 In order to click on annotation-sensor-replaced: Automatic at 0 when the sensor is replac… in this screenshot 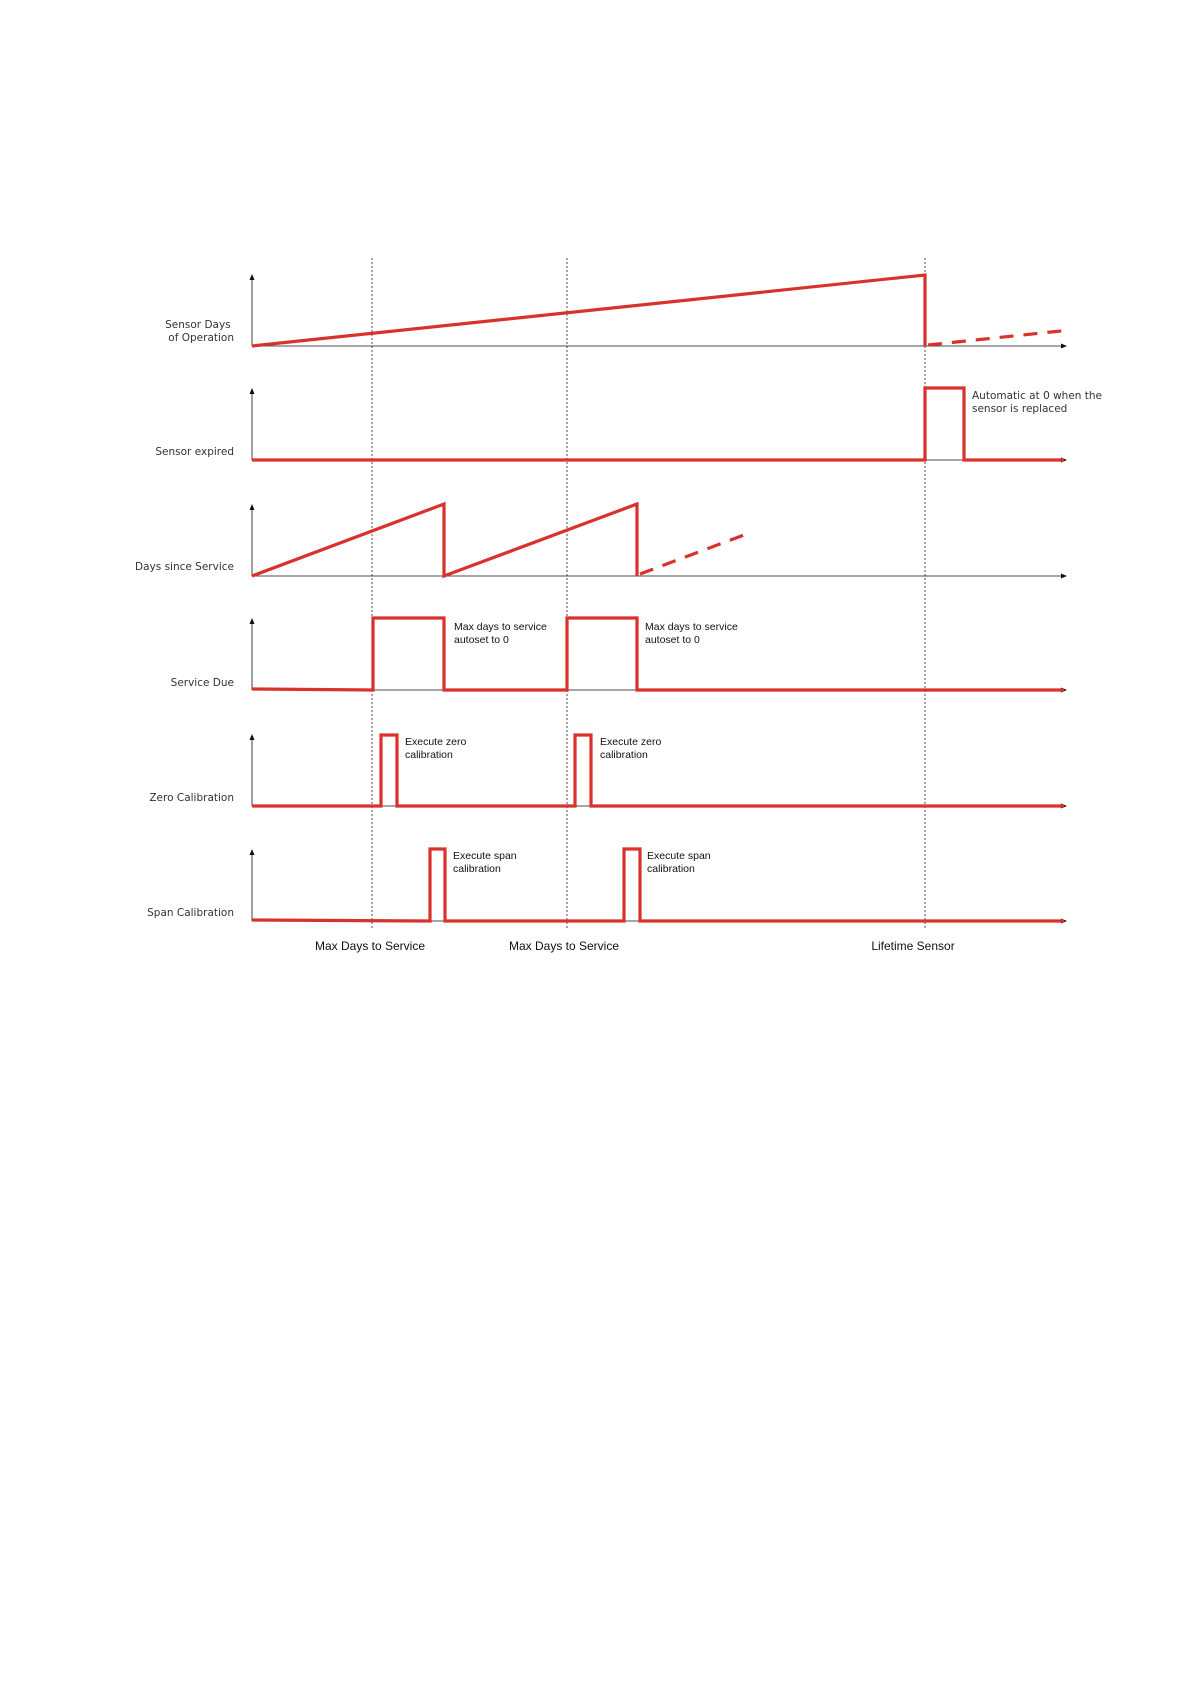, I will do `click(1038, 402)`.